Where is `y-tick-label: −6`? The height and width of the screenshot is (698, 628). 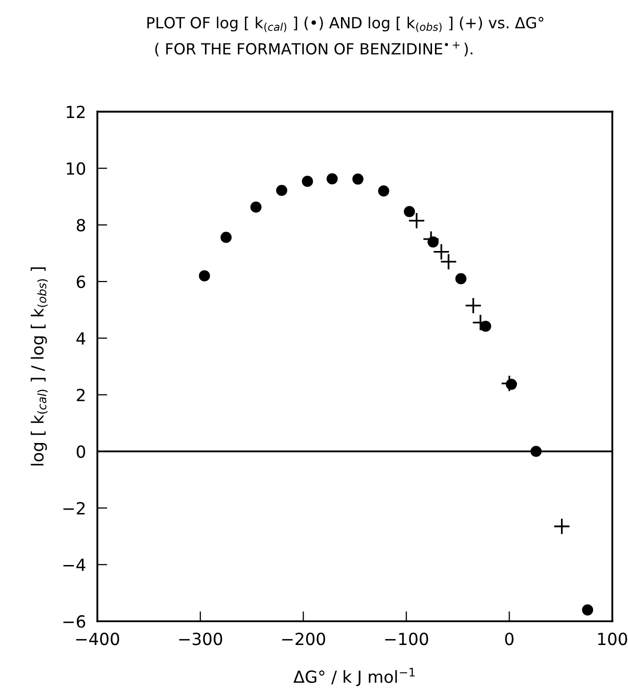
y-tick-label: −6 is located at coordinates (74, 621).